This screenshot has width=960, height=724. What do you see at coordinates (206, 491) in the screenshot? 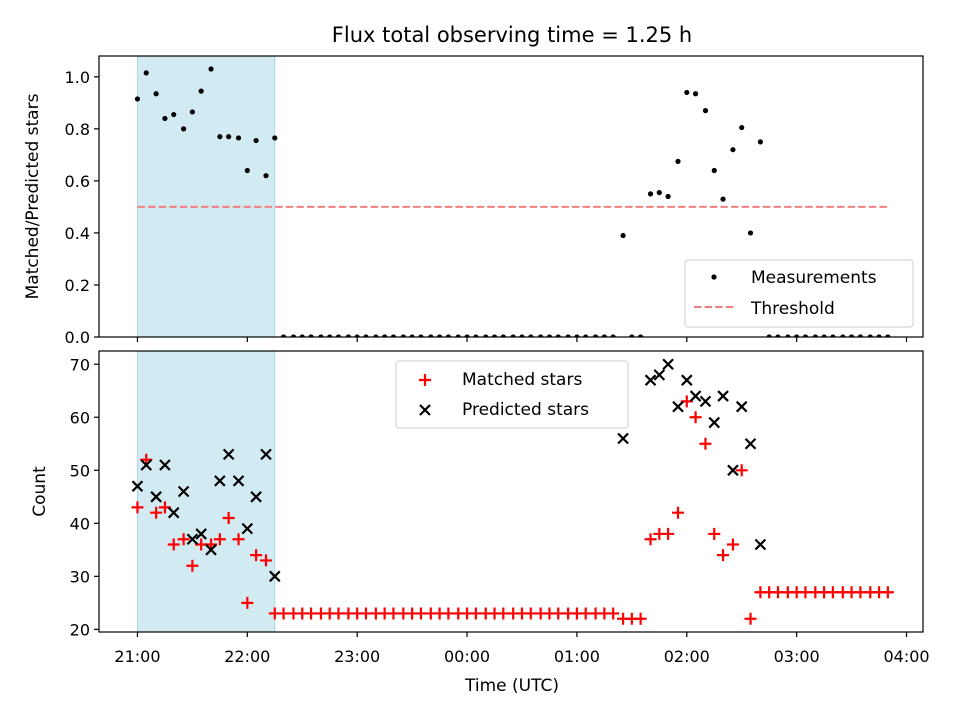
I see `shaded-span` at bounding box center [206, 491].